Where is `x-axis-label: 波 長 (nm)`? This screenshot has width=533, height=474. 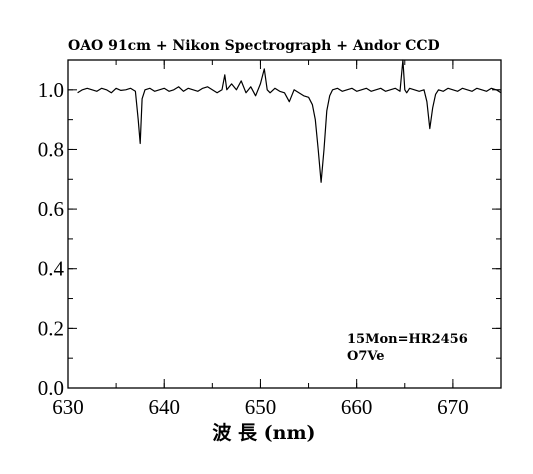 x-axis-label: 波 長 (nm) is located at coordinates (263, 432).